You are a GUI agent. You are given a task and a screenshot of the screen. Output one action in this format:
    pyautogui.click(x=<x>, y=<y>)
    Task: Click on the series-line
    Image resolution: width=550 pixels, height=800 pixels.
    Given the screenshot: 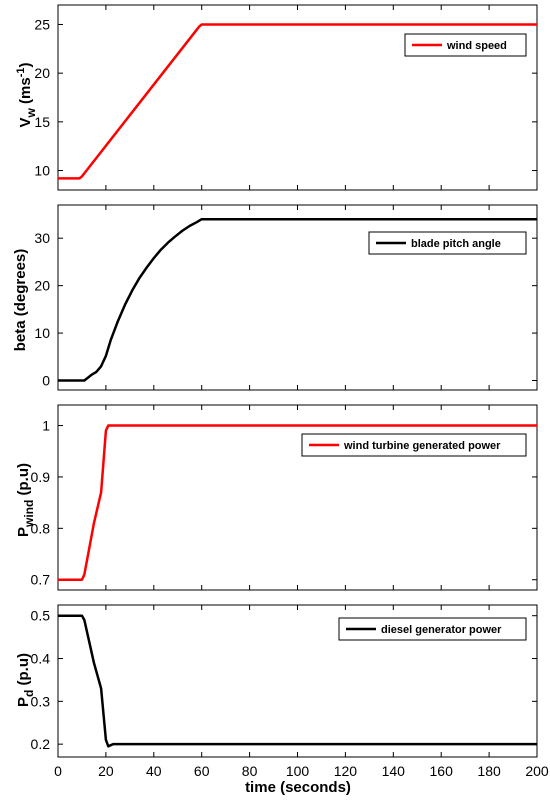 What is the action you would take?
    pyautogui.click(x=297, y=681)
    